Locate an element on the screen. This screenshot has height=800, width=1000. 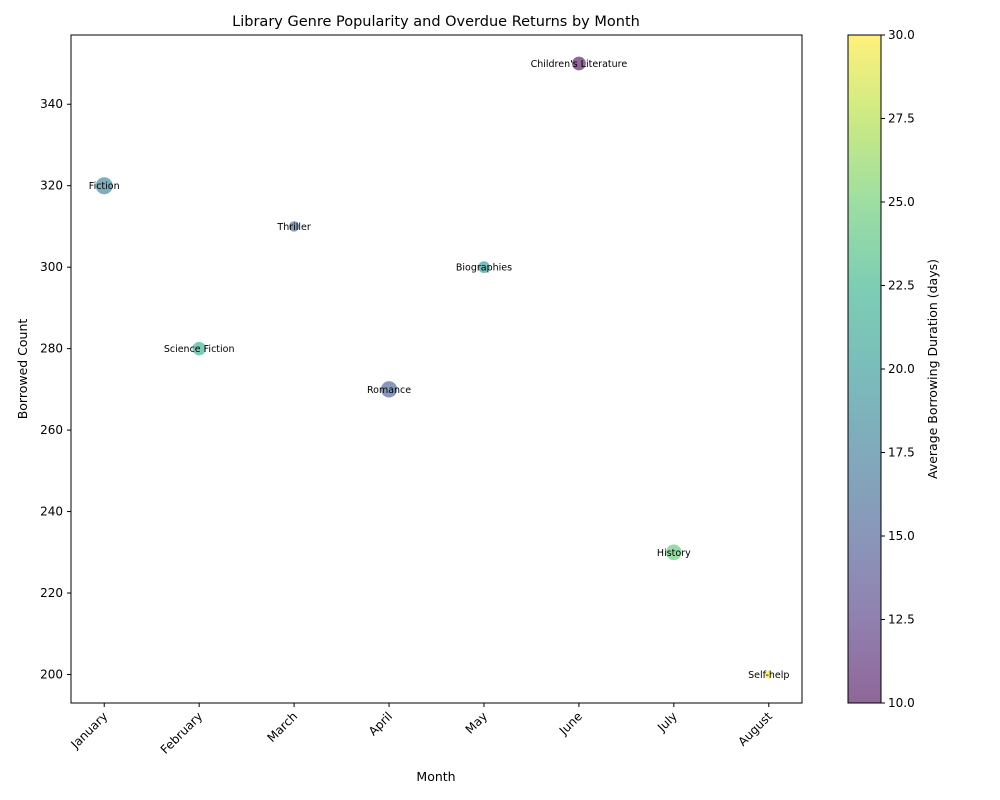
point-label: Biographies is located at coordinates (484, 268).